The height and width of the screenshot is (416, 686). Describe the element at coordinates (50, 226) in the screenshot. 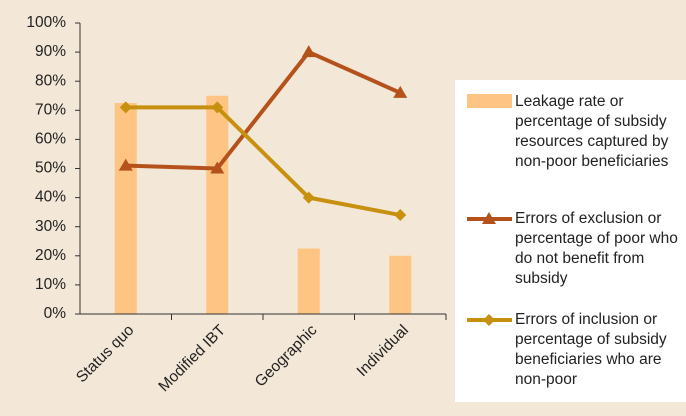

I see `y-tick-label: 30%` at that location.